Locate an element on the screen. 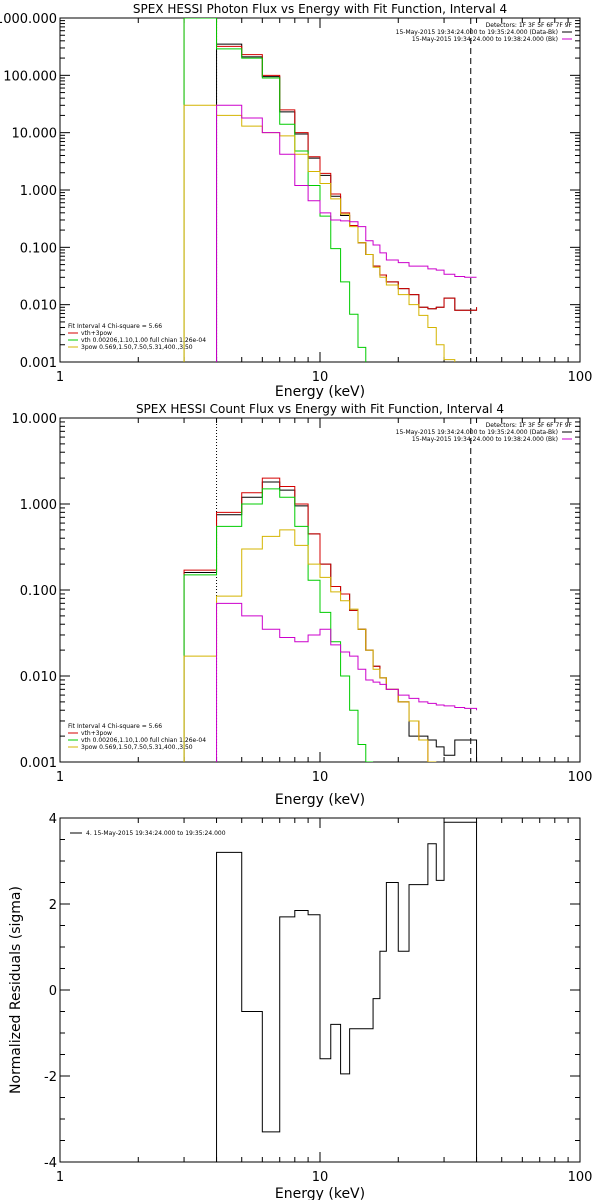 The image size is (600, 1200). y-tick-label: 1000.000 is located at coordinates (28, 19).